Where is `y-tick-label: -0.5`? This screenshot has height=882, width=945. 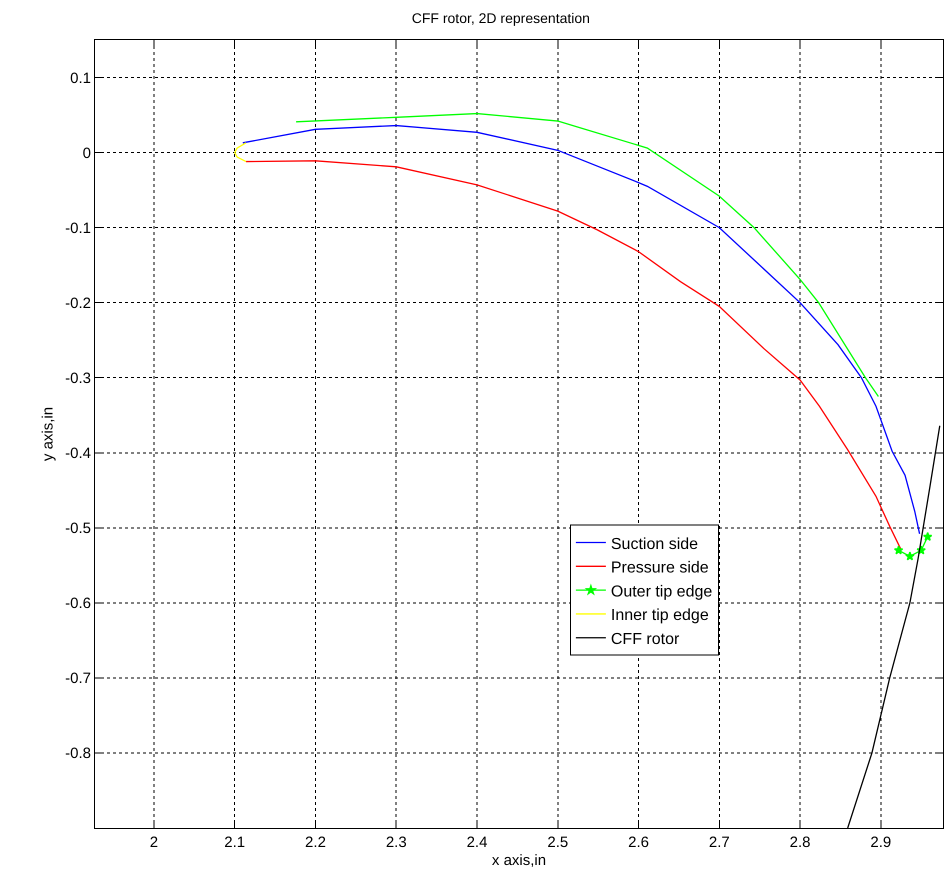 y-tick-label: -0.5 is located at coordinates (78, 529).